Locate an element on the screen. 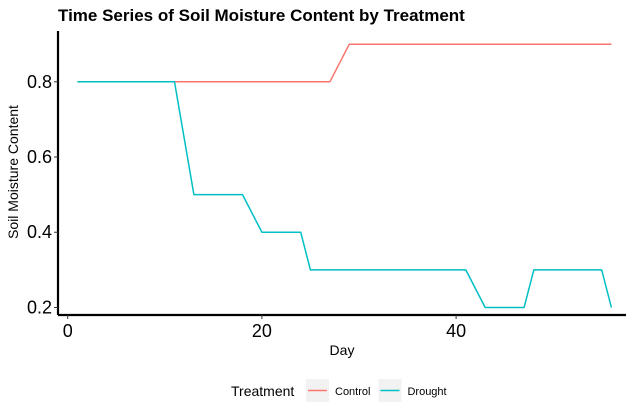 Image resolution: width=634 pixels, height=416 pixels. legend: Treatment Control Drought is located at coordinates (339, 390).